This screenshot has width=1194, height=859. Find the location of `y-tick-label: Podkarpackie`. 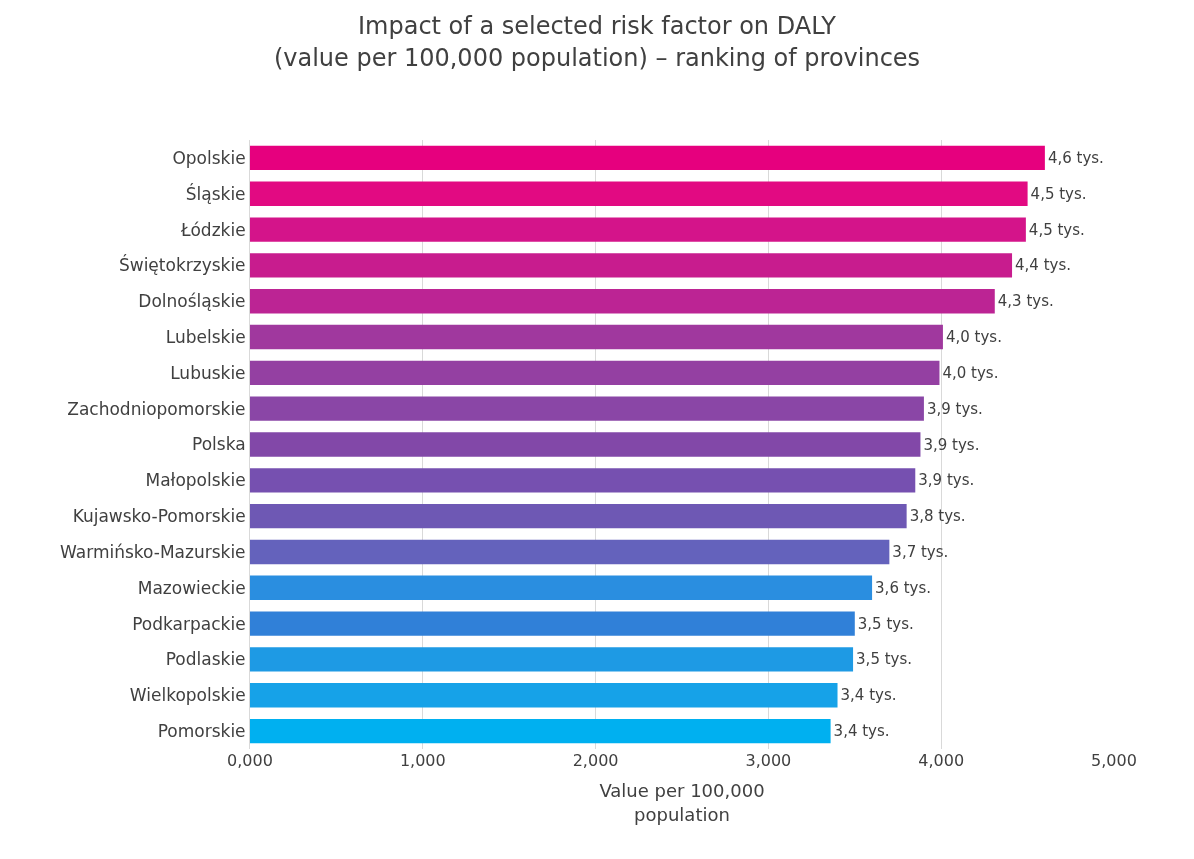

y-tick-label: Podkarpackie is located at coordinates (189, 623).